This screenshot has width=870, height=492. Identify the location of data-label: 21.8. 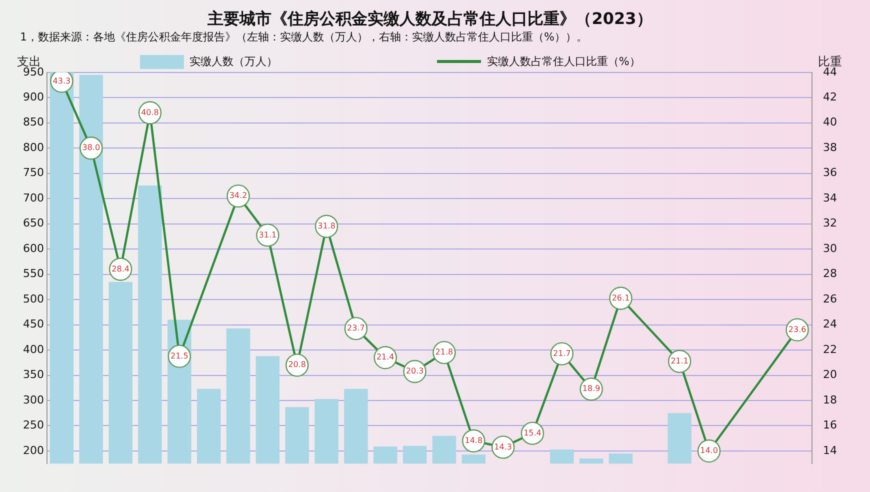
(444, 352).